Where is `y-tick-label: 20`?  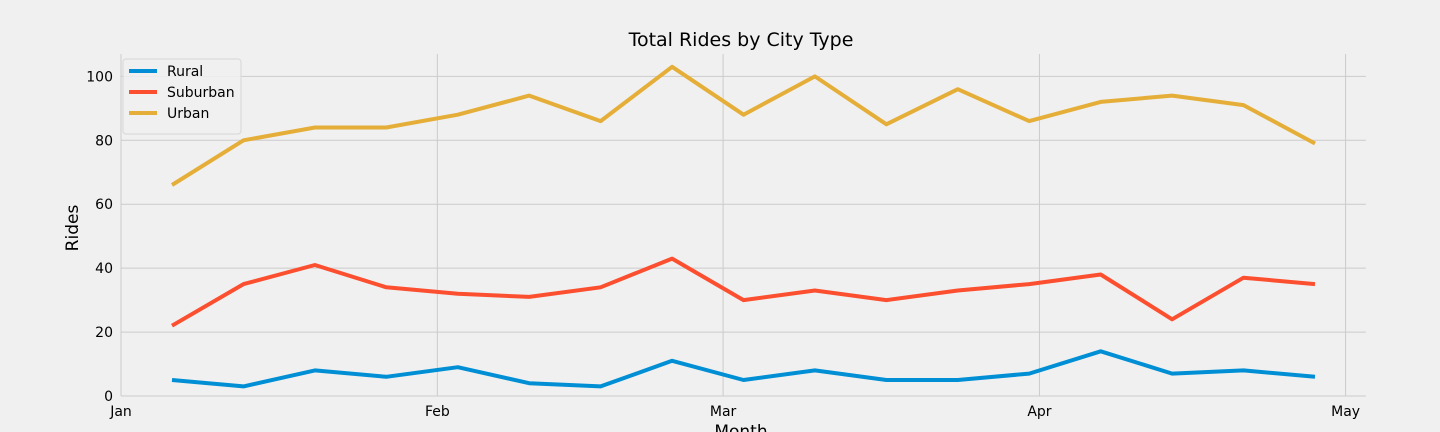
y-tick-label: 20 is located at coordinates (104, 333).